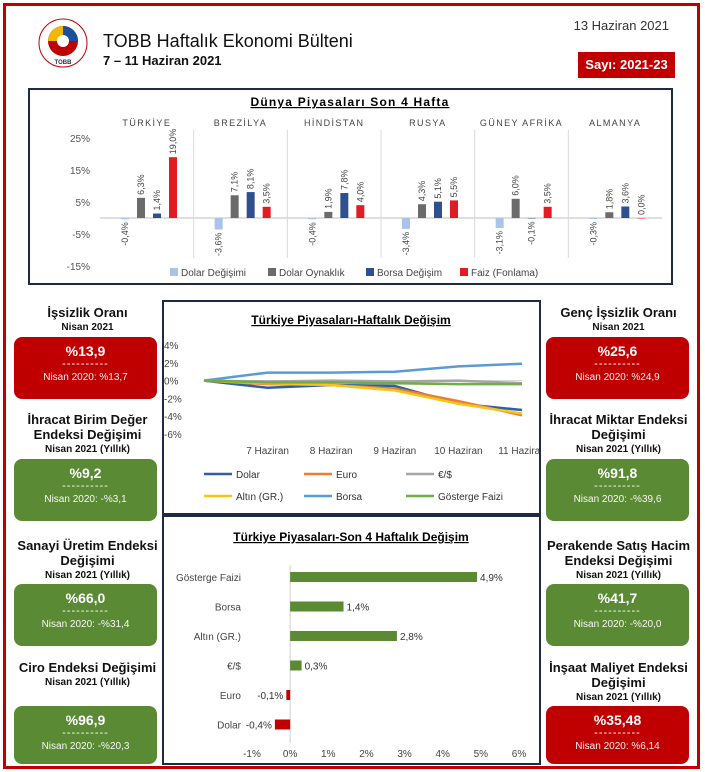 This screenshot has width=705, height=772. What do you see at coordinates (366, 754) in the screenshot?
I see `x-tick-label: 2%` at bounding box center [366, 754].